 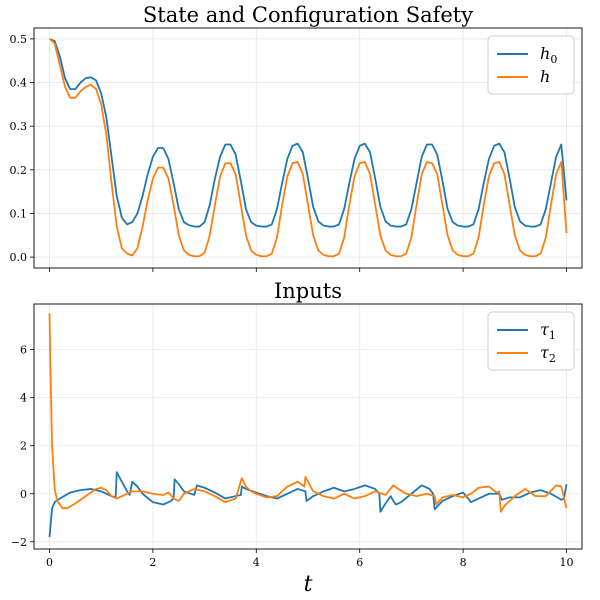 I want to click on y-tick-label: 0.4, so click(x=19, y=83).